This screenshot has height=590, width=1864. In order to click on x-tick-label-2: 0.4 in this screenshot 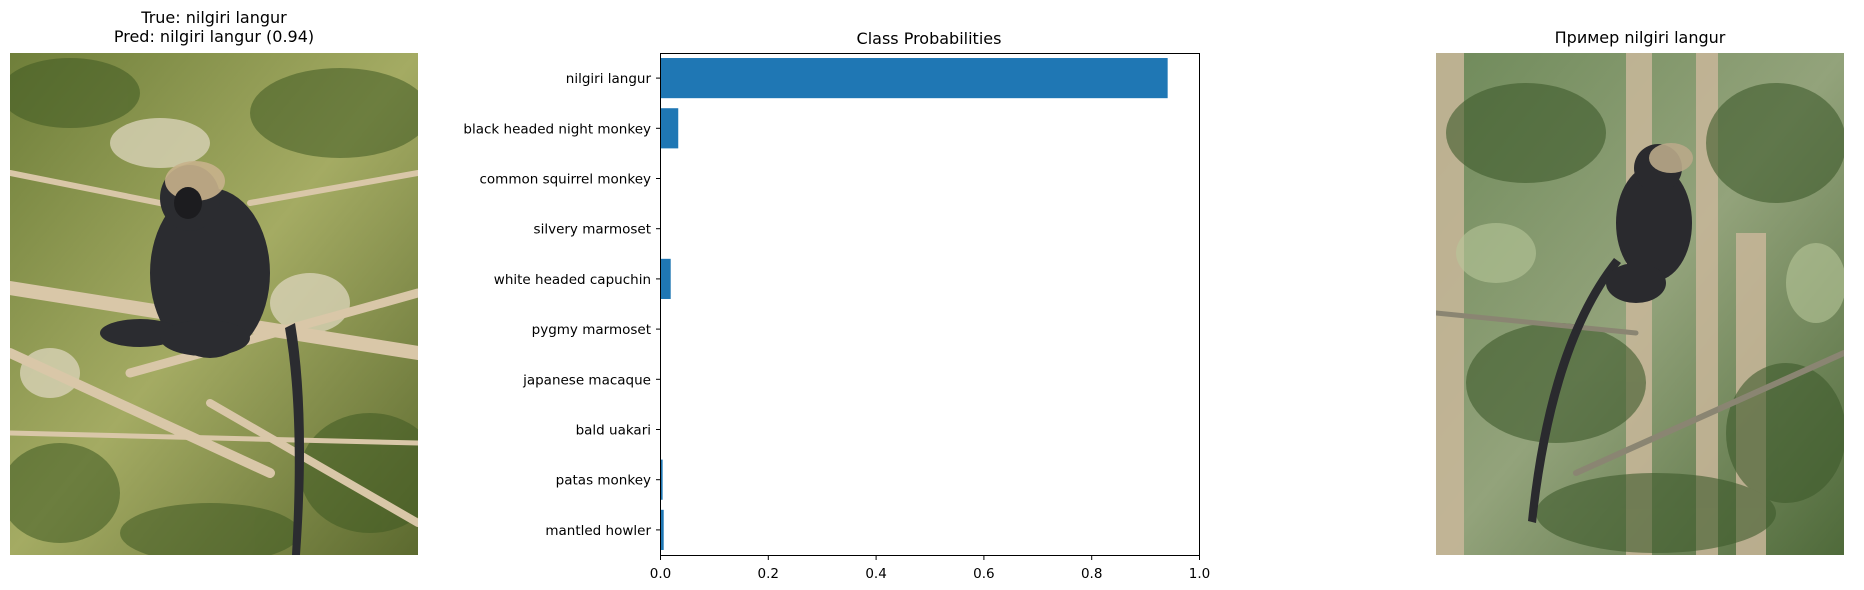, I will do `click(875, 574)`.